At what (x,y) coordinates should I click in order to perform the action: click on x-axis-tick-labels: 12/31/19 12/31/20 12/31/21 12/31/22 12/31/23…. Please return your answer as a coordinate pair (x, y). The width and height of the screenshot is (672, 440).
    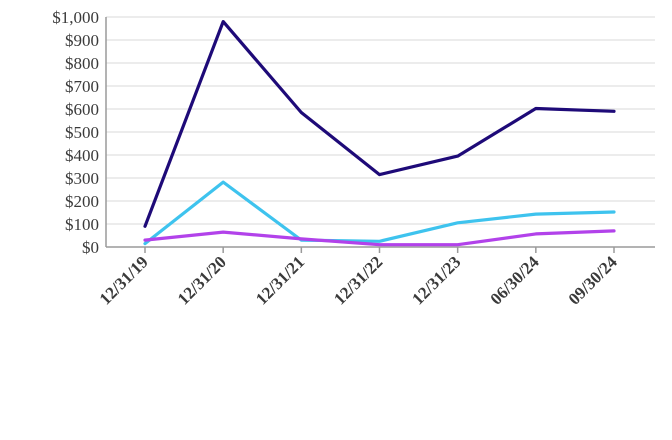
    Looking at the image, I should click on (359, 280).